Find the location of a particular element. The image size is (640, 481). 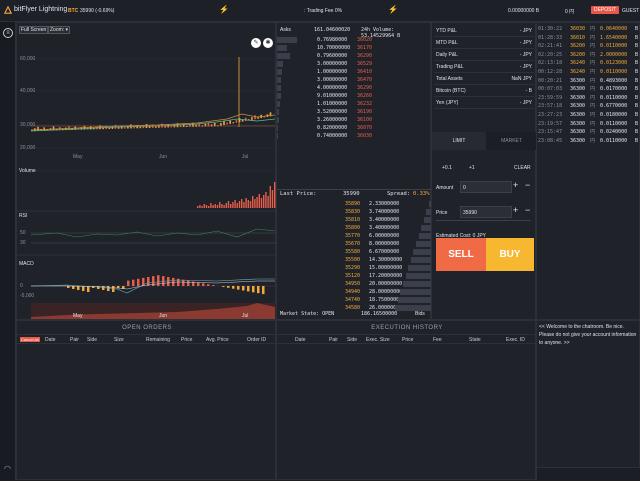

order-type-tabs: LIMIT MARKET is located at coordinates (484, 141).